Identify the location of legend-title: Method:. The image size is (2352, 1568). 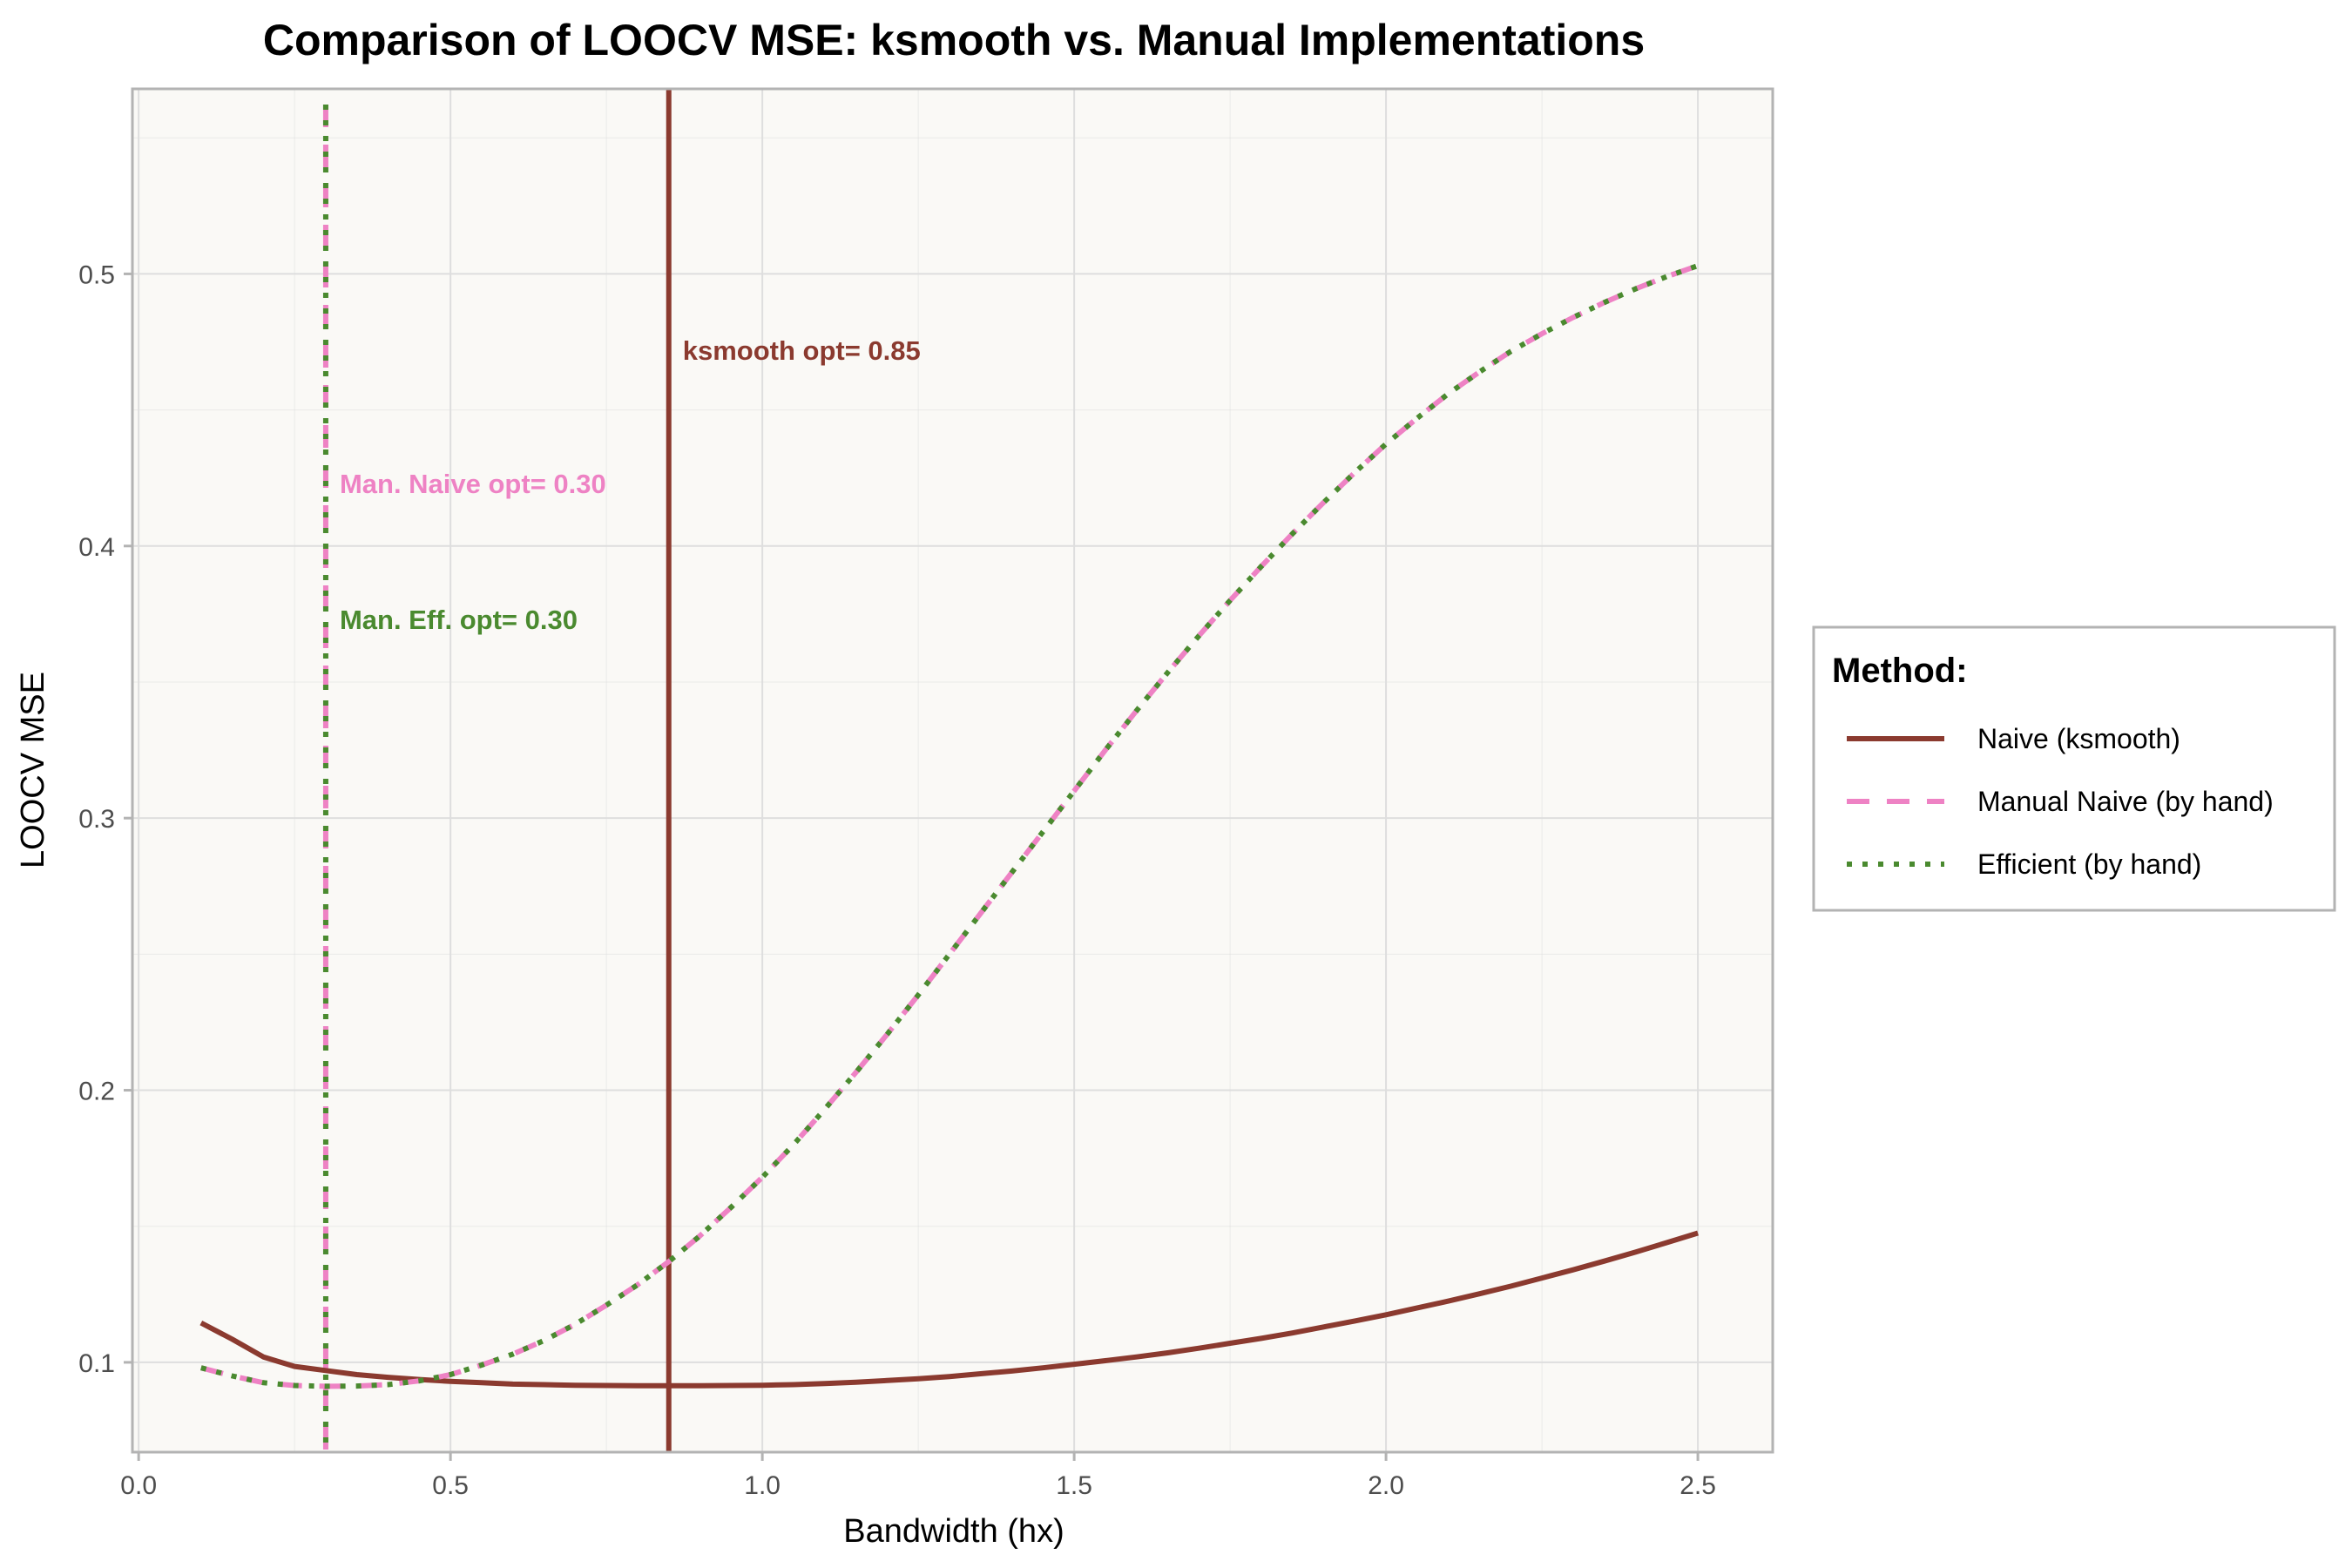
(1900, 671).